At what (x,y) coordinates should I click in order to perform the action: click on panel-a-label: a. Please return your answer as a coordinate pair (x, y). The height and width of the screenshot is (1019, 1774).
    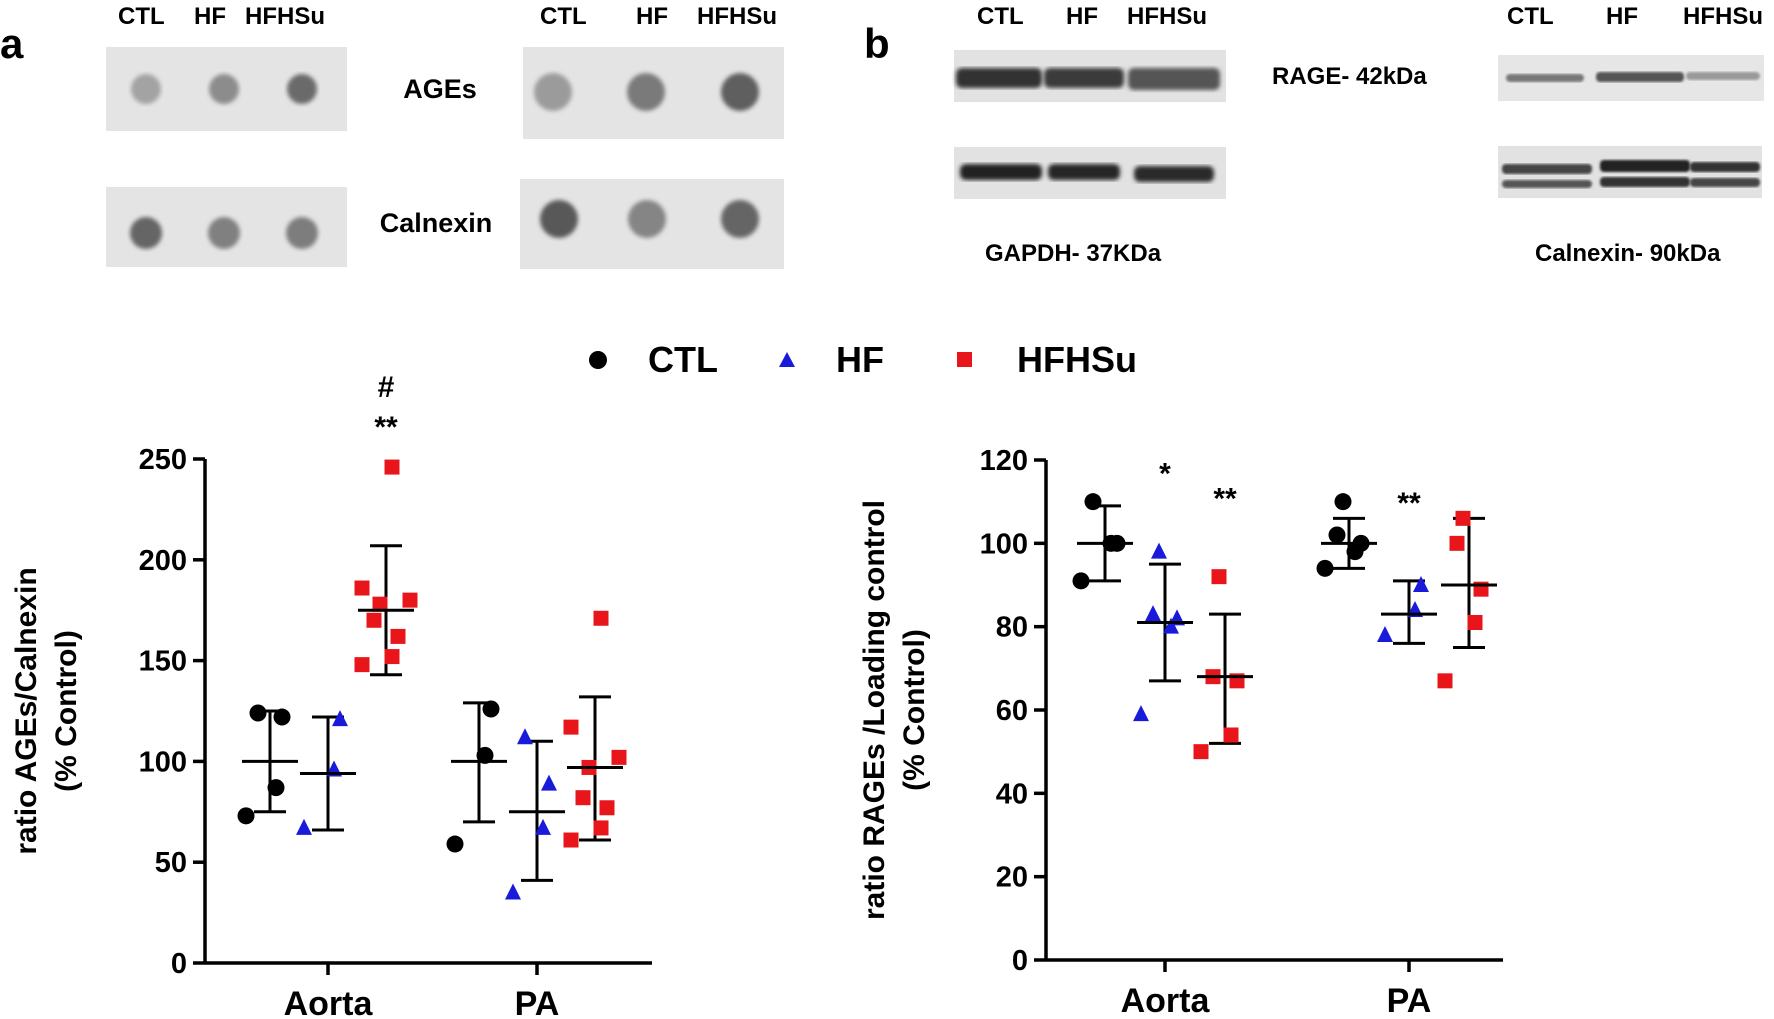
    Looking at the image, I should click on (12, 43).